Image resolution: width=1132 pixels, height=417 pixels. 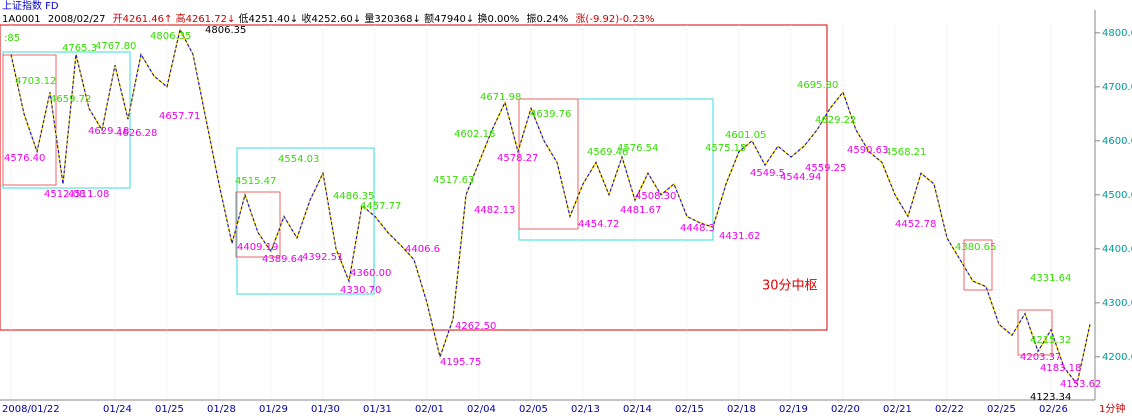 What do you see at coordinates (550, 114) in the screenshot?
I see `peak-label: 4639.76` at bounding box center [550, 114].